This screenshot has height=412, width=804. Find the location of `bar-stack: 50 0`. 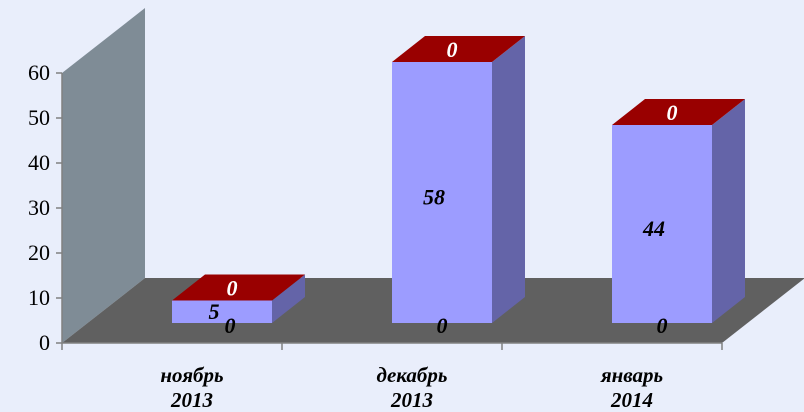

bar-stack: 50 0 is located at coordinates (238, 306).